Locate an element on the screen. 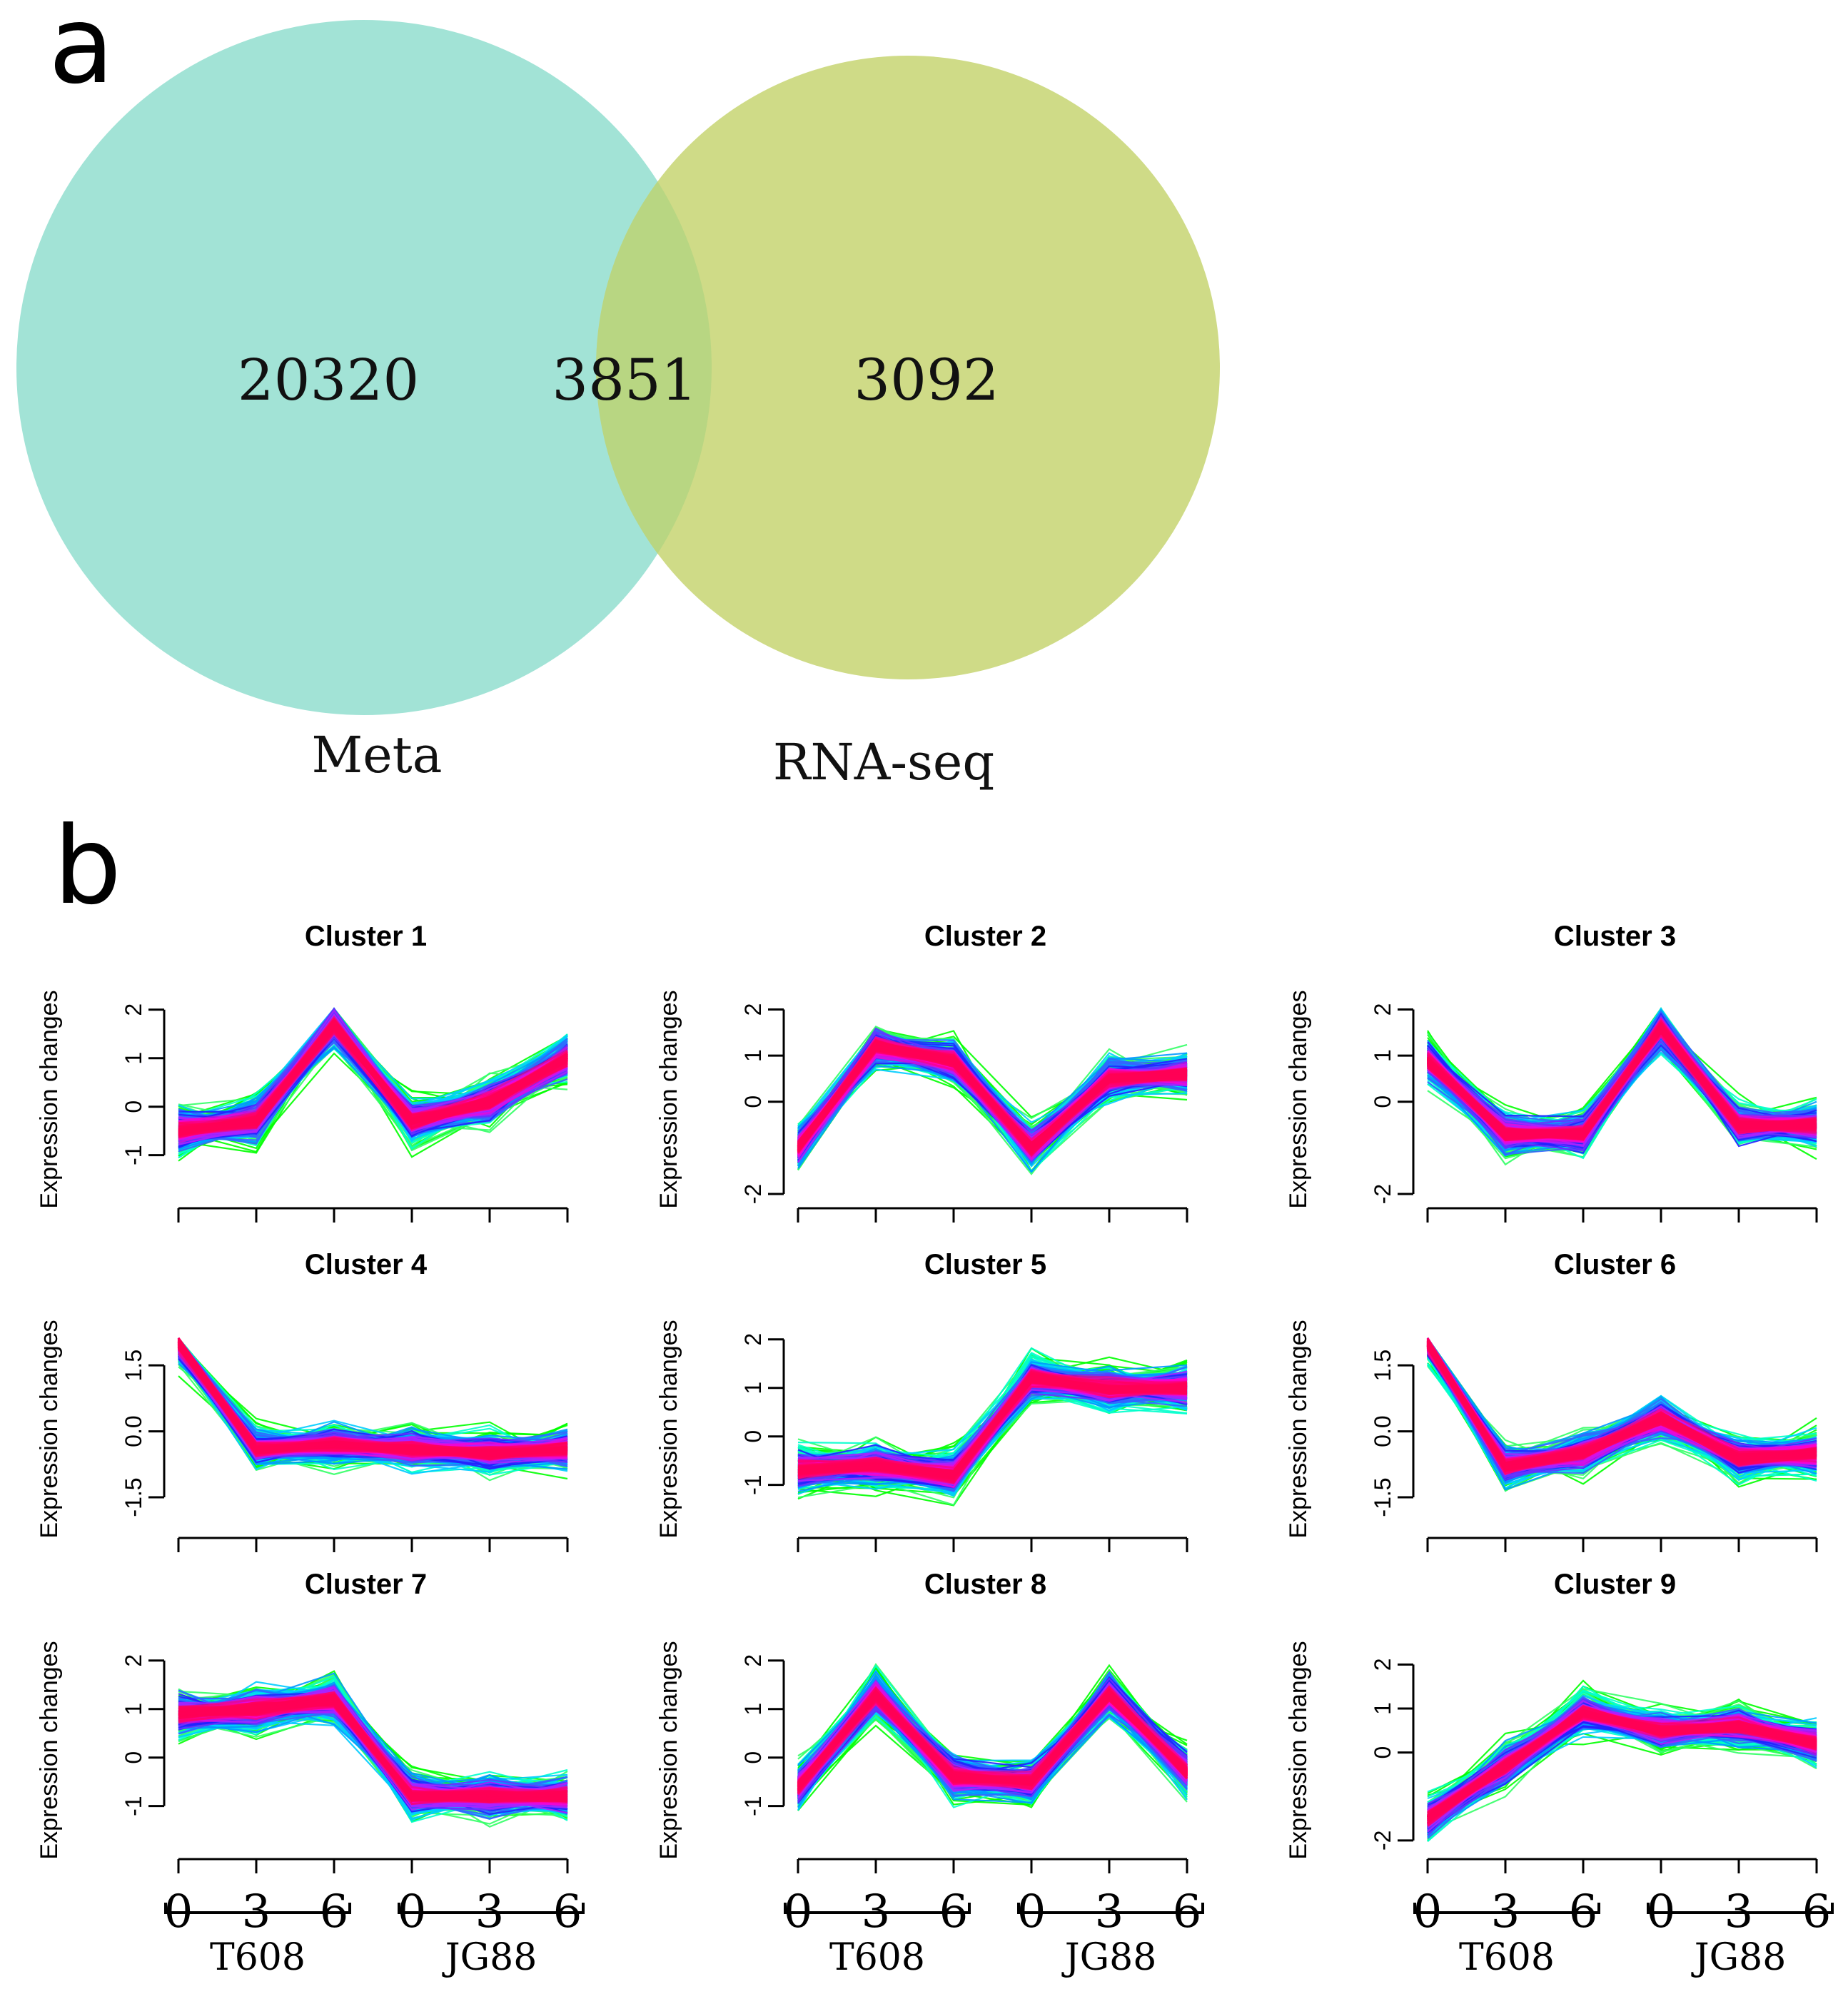 The height and width of the screenshot is (1989, 1848). cluster-title: Cluster 9 is located at coordinates (1615, 1584).